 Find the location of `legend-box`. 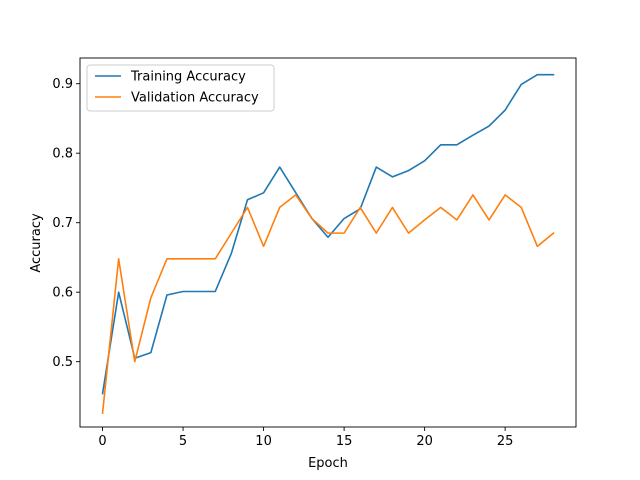

legend-box is located at coordinates (180, 88).